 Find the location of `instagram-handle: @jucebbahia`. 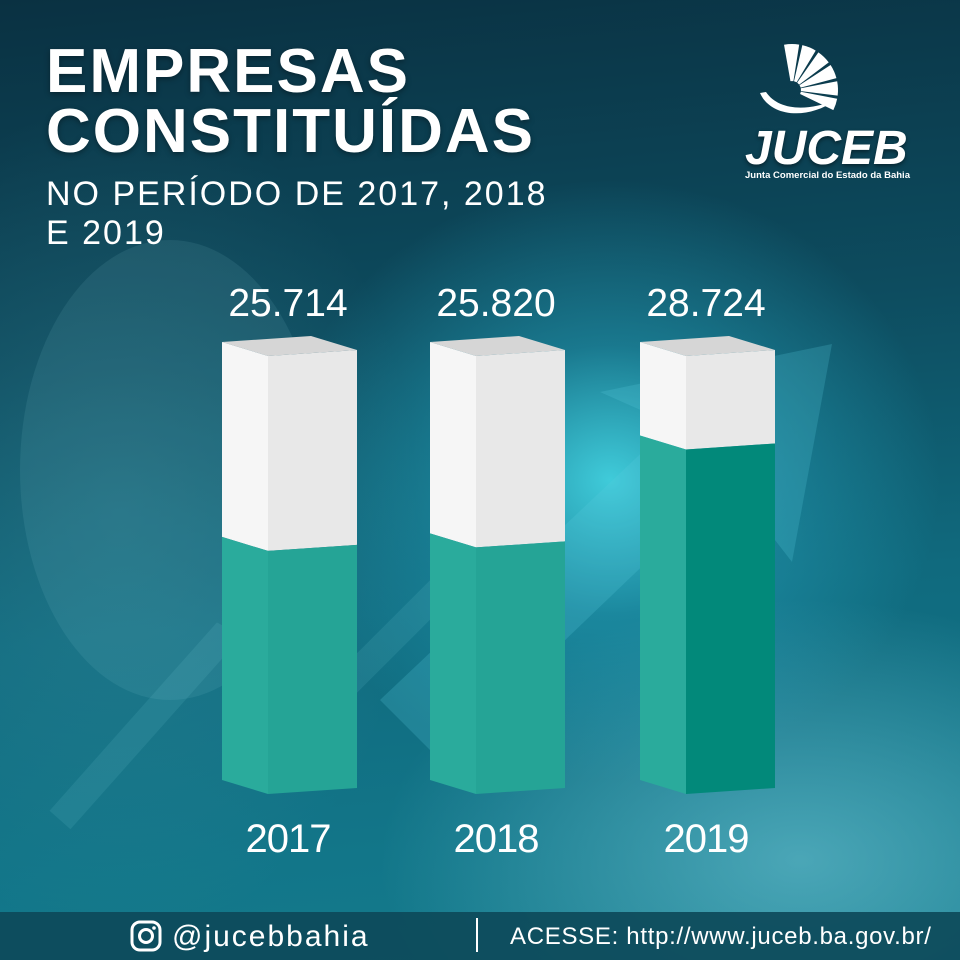

instagram-handle: @jucebbahia is located at coordinates (271, 936).